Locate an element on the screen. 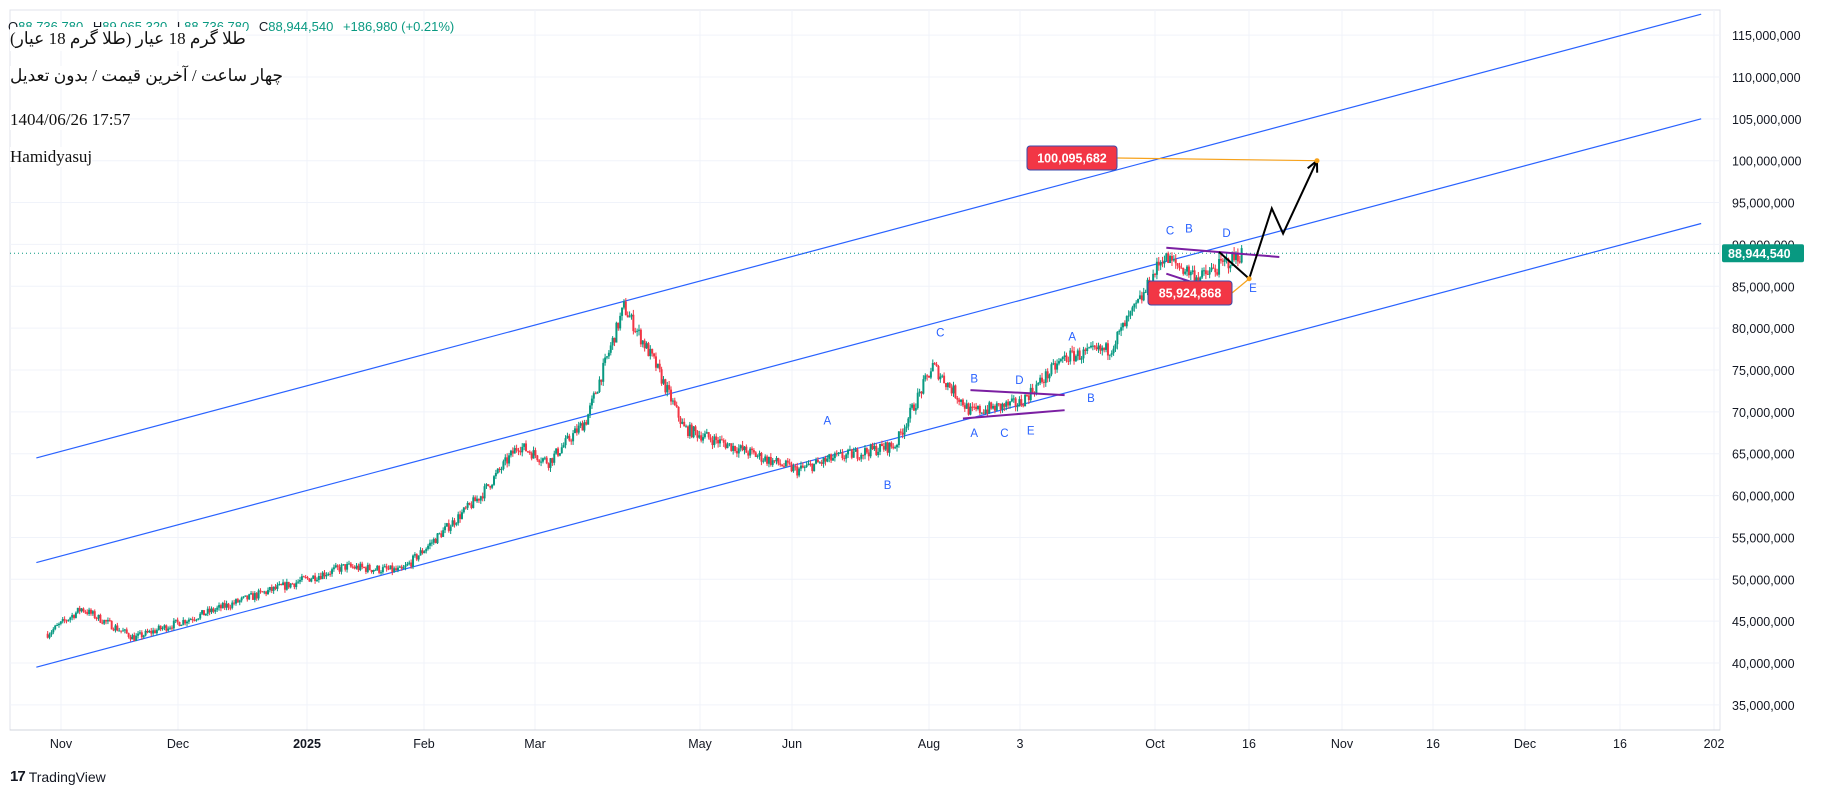 The width and height of the screenshot is (1825, 799). projection-path is located at coordinates (1268, 220).